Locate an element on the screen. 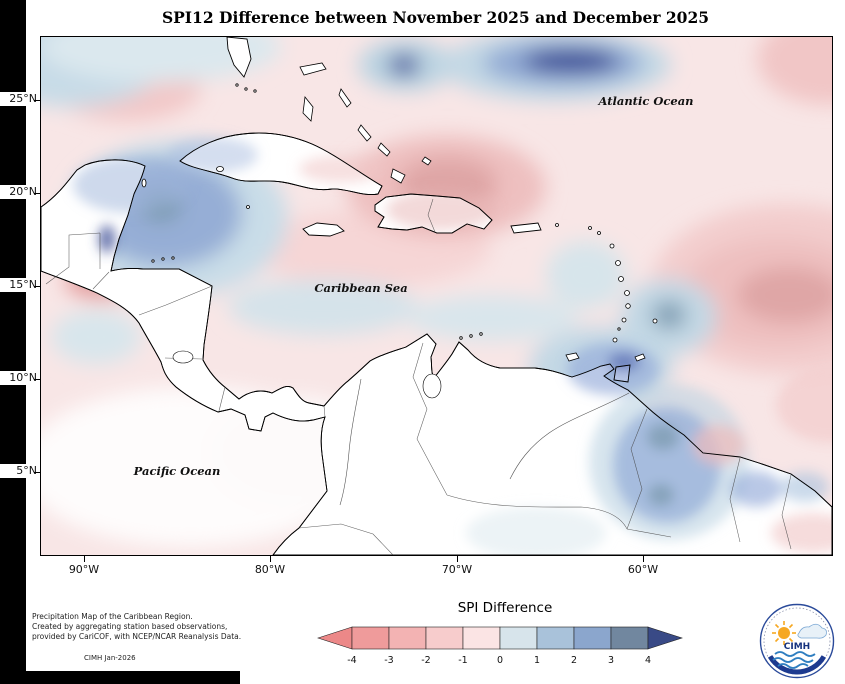  bottom-black-bar is located at coordinates (133, 677).